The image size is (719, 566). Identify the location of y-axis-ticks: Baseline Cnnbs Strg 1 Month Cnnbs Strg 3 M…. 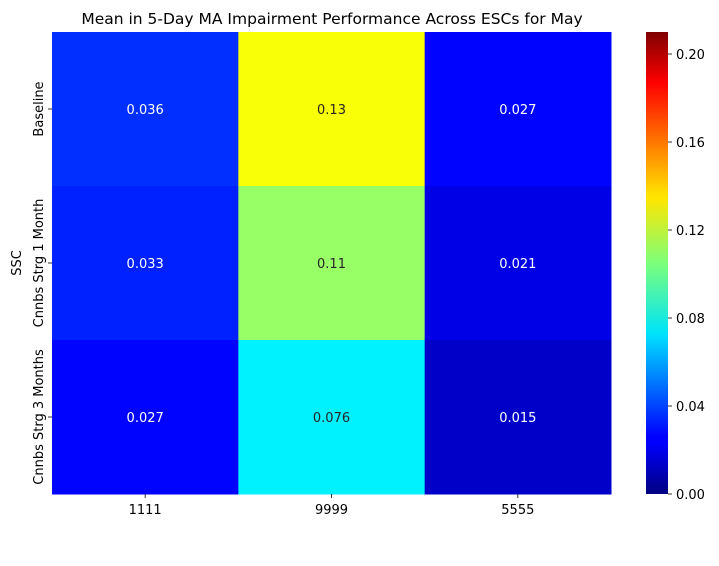
(42, 283).